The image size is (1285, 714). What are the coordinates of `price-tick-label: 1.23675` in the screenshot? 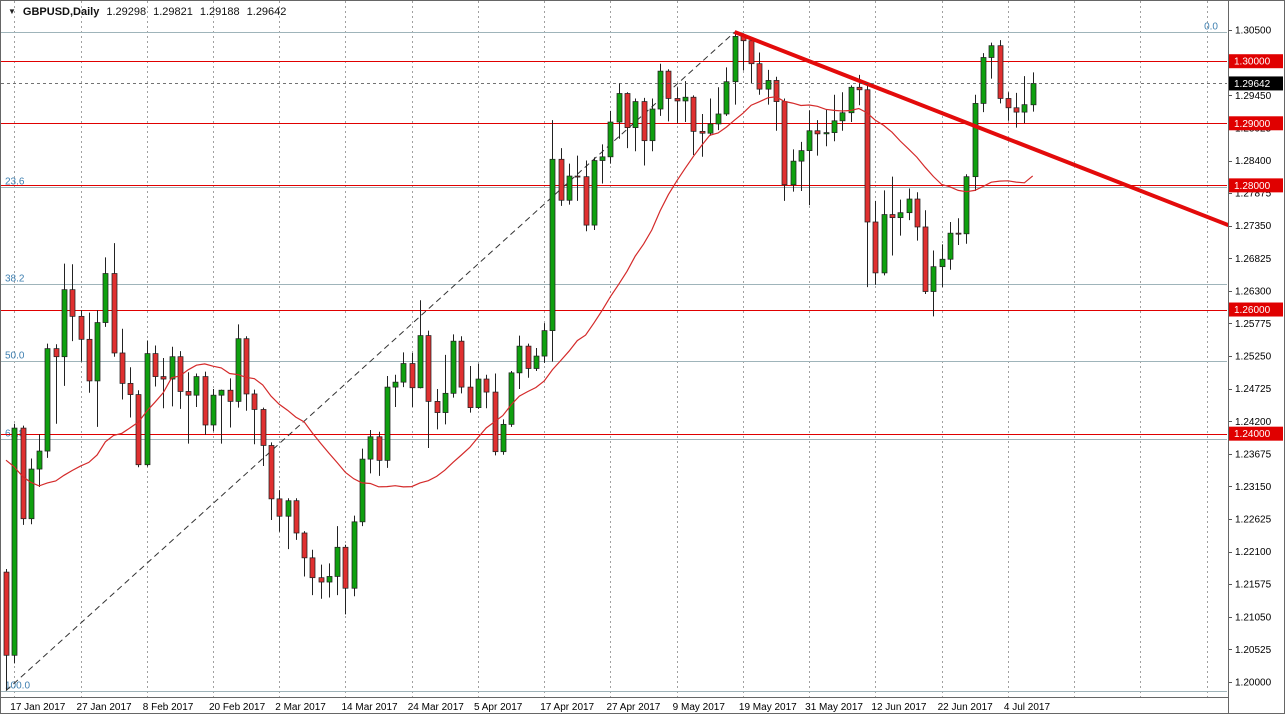 It's located at (1253, 454).